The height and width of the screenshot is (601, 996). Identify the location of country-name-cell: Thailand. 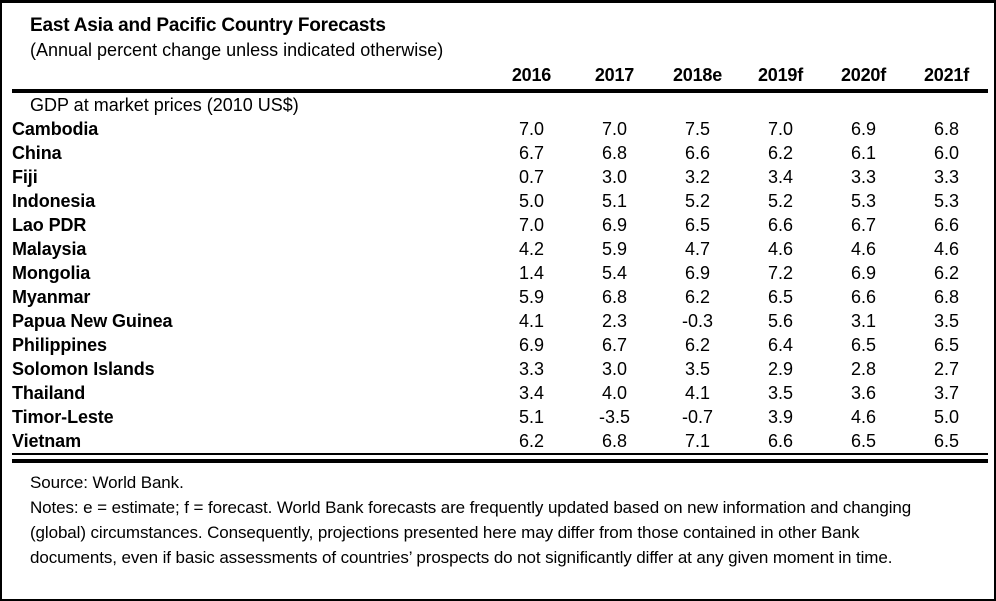
(49, 393).